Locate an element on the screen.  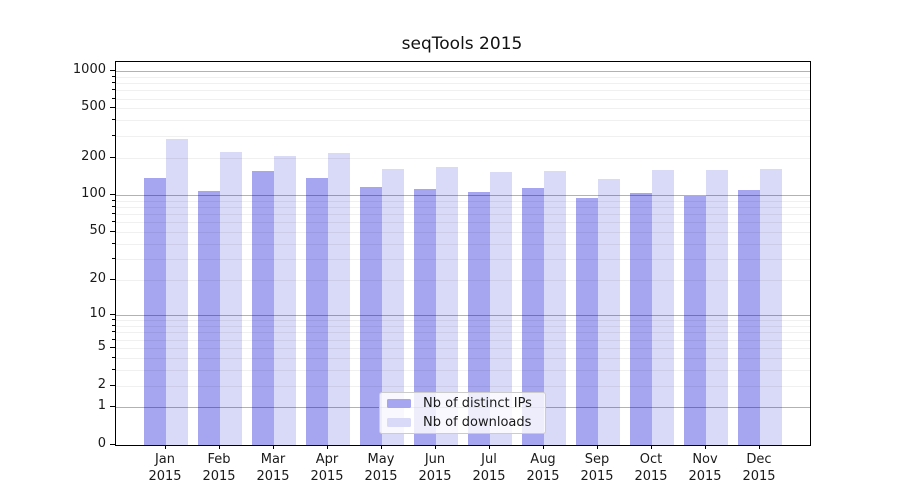
bar-distinct-ips-oct is located at coordinates (641, 318).